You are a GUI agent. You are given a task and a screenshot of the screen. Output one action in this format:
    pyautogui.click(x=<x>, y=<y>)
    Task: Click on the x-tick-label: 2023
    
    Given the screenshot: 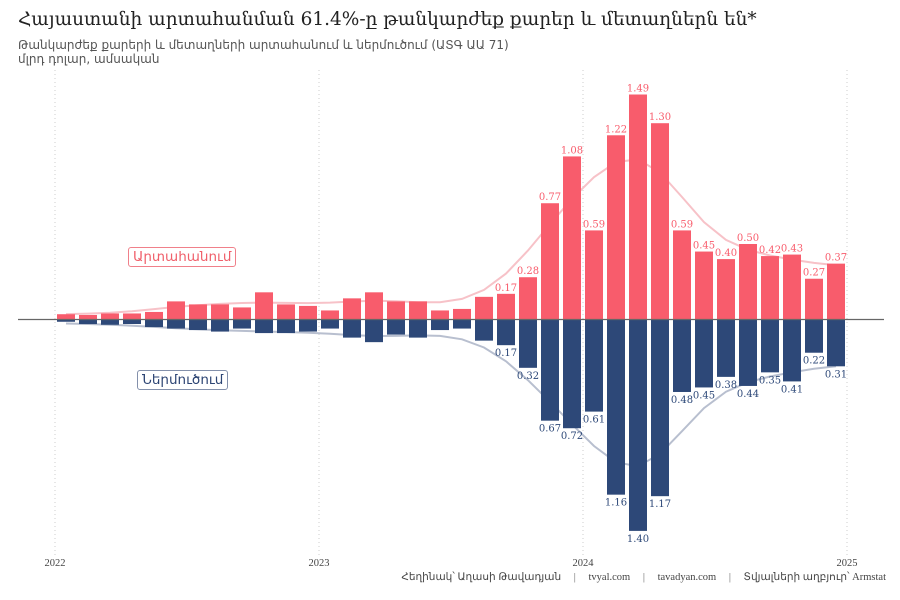 What is the action you would take?
    pyautogui.click(x=319, y=563)
    